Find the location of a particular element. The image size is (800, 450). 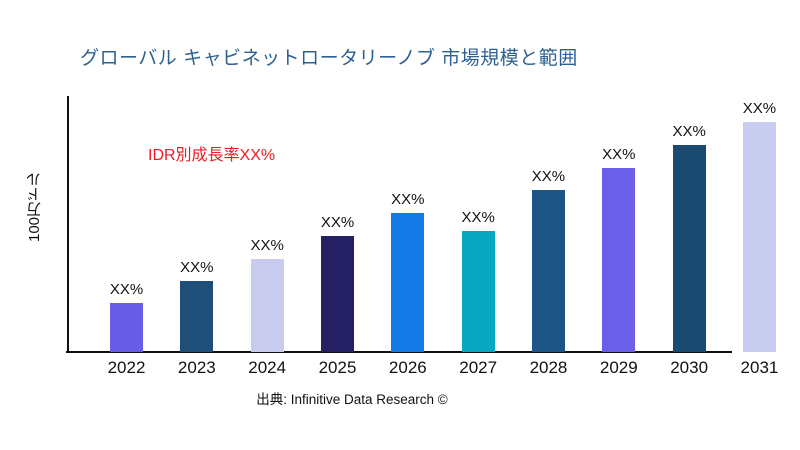

x-tick-2022: 2022 is located at coordinates (126, 367).